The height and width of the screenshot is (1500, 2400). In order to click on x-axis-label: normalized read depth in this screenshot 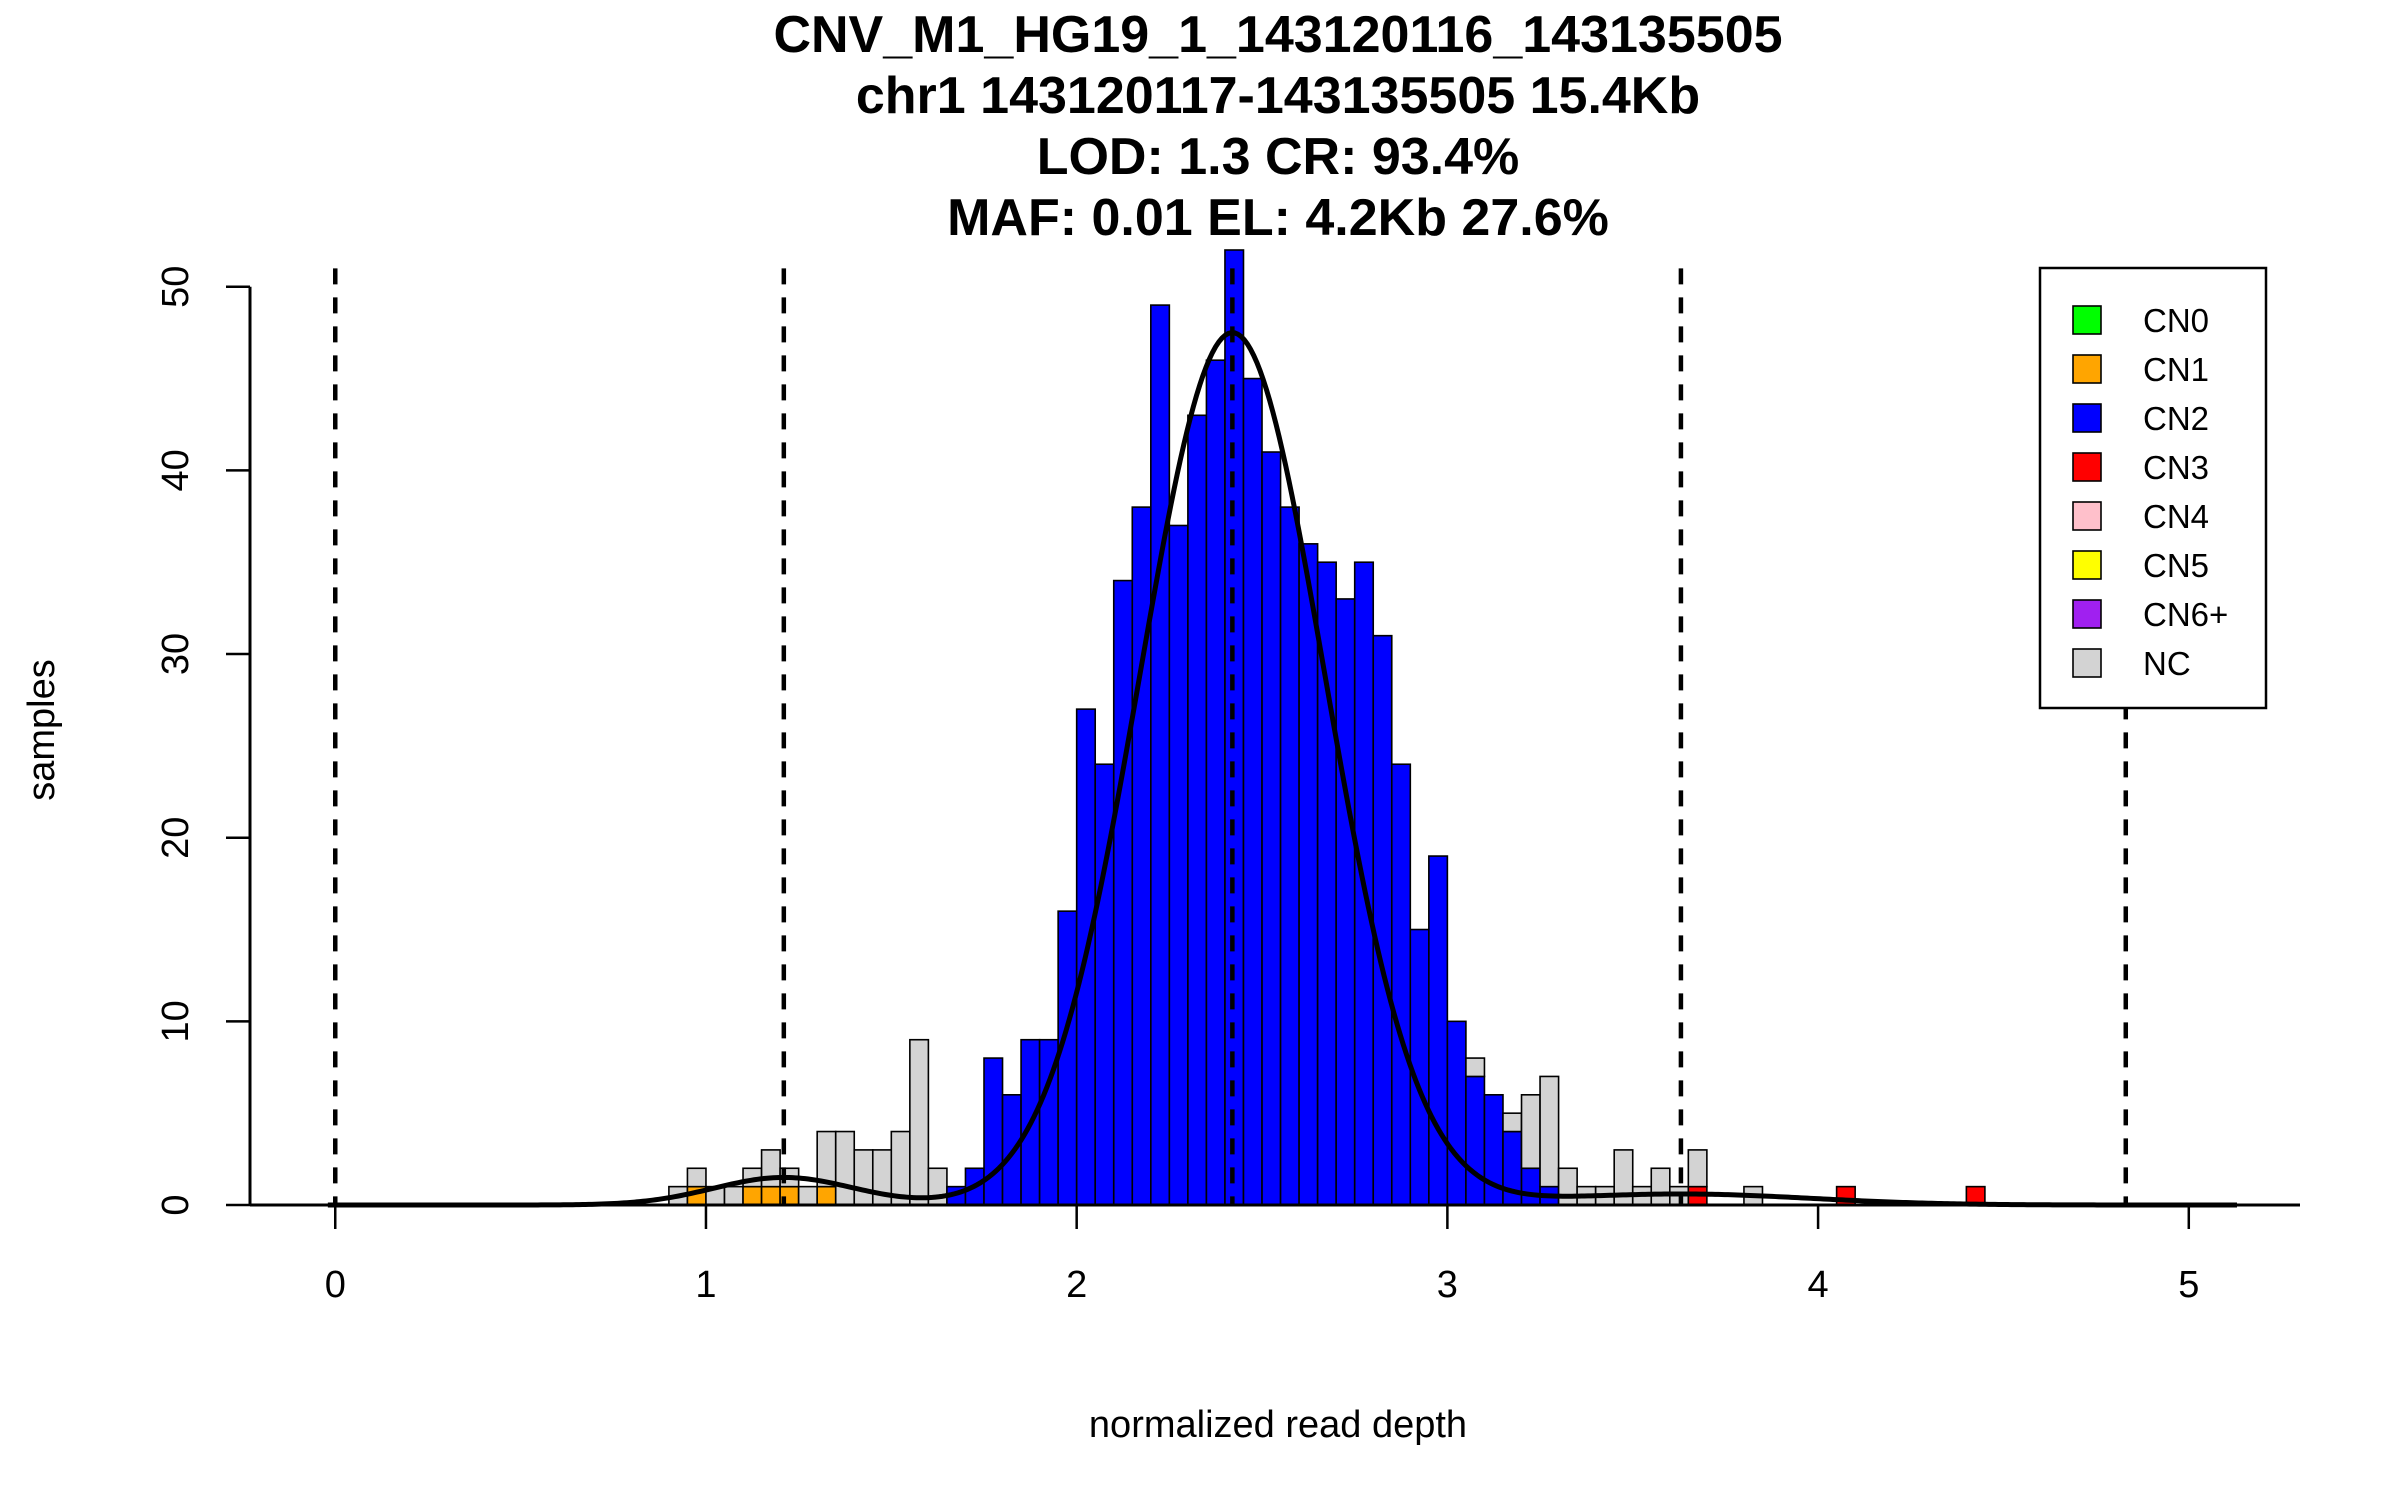, I will do `click(1278, 1425)`.